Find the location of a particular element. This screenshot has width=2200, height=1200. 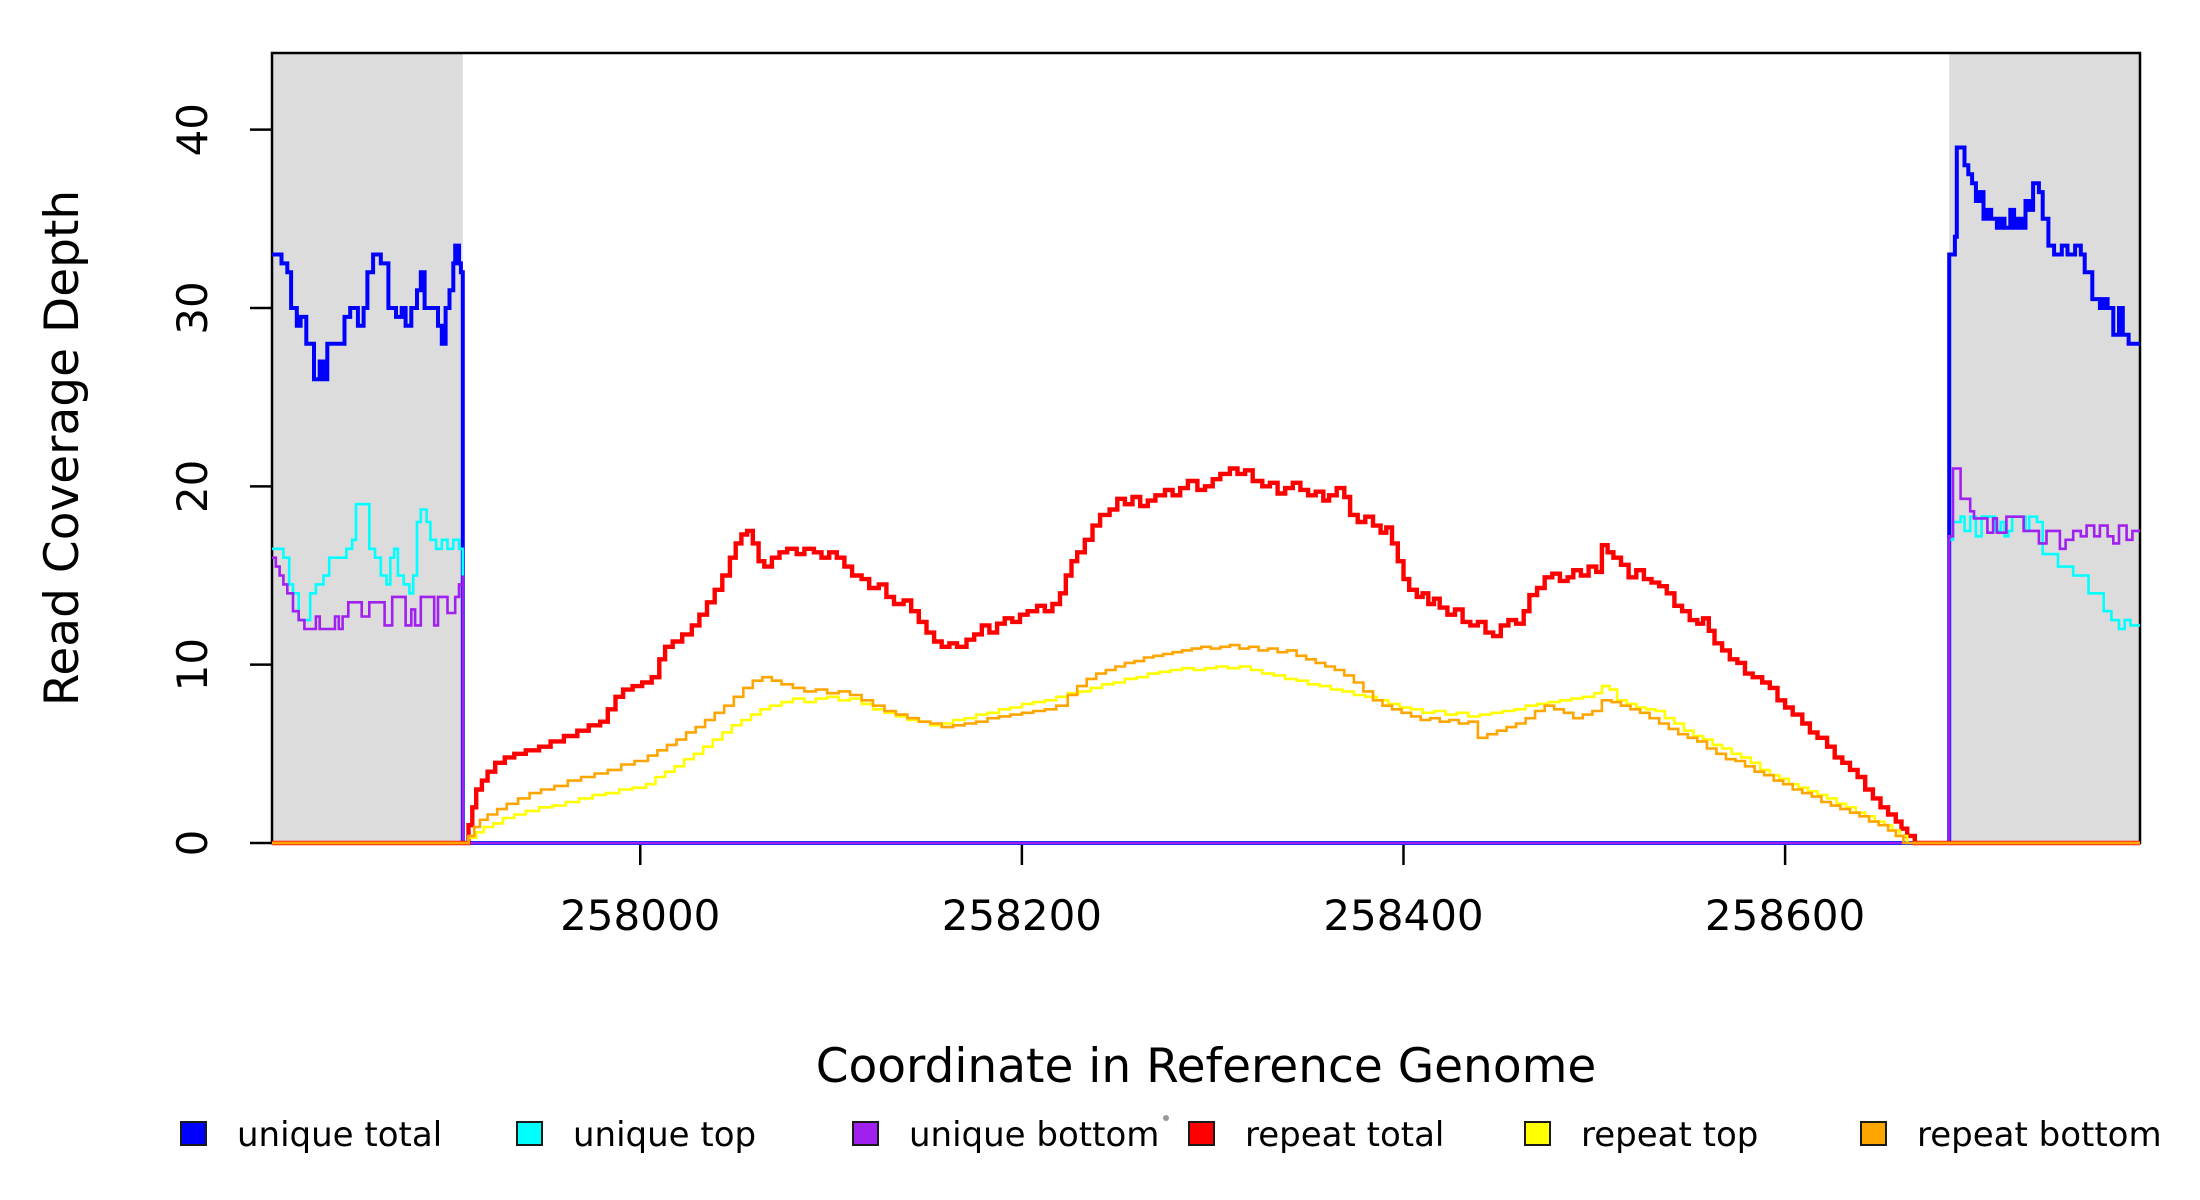

series-line-repeat-bottom is located at coordinates (1206, 744).